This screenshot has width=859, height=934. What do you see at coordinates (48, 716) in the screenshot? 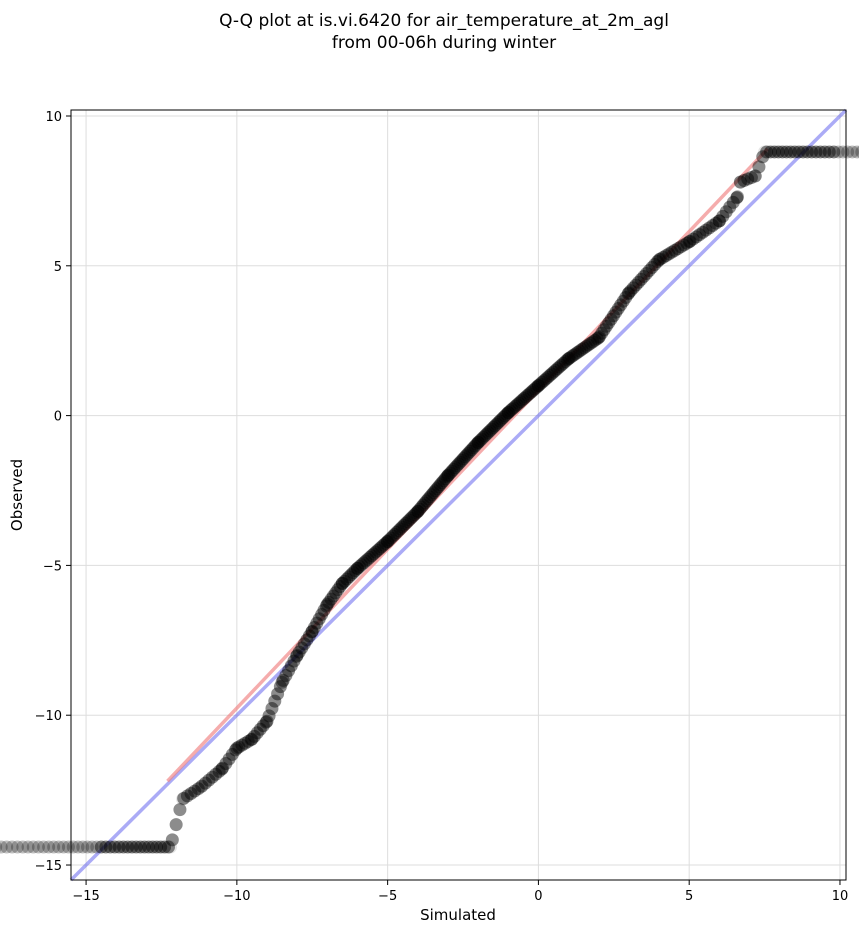
I see `y-tick-label: −10` at bounding box center [48, 716].